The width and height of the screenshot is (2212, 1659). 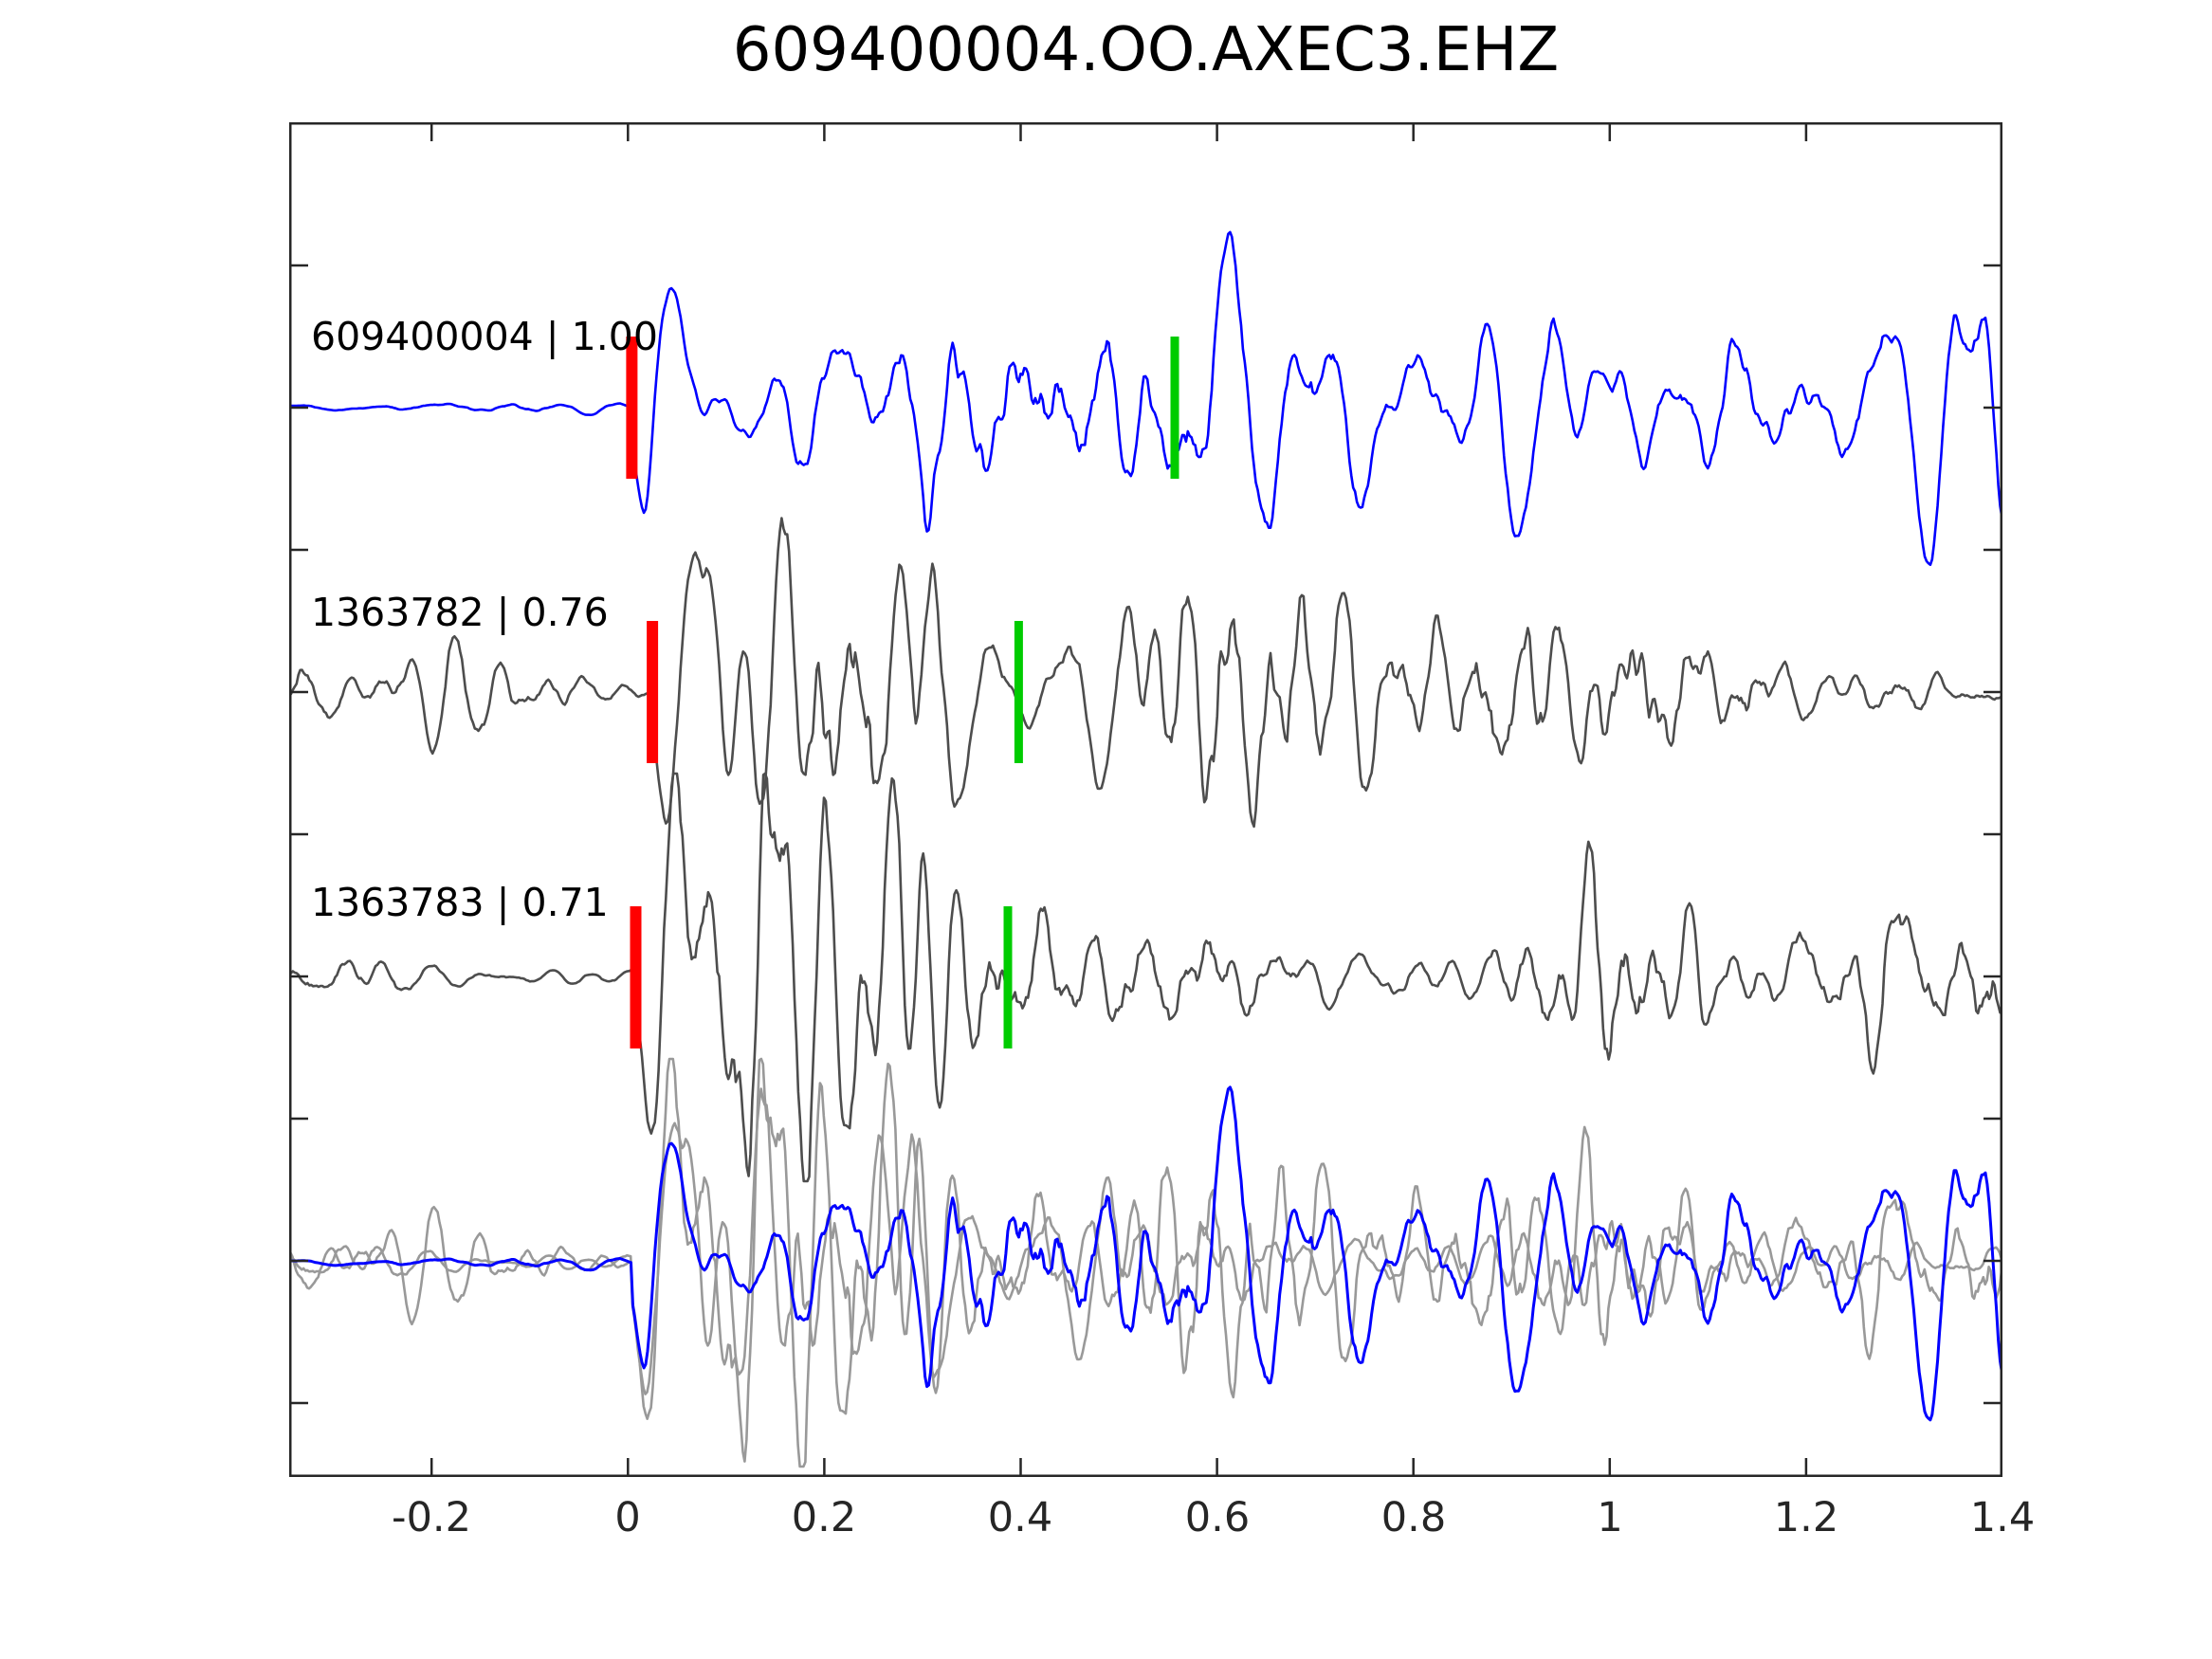 What do you see at coordinates (460, 612) in the screenshot?
I see `trace-label-detection-1: 1363782 | 0.76` at bounding box center [460, 612].